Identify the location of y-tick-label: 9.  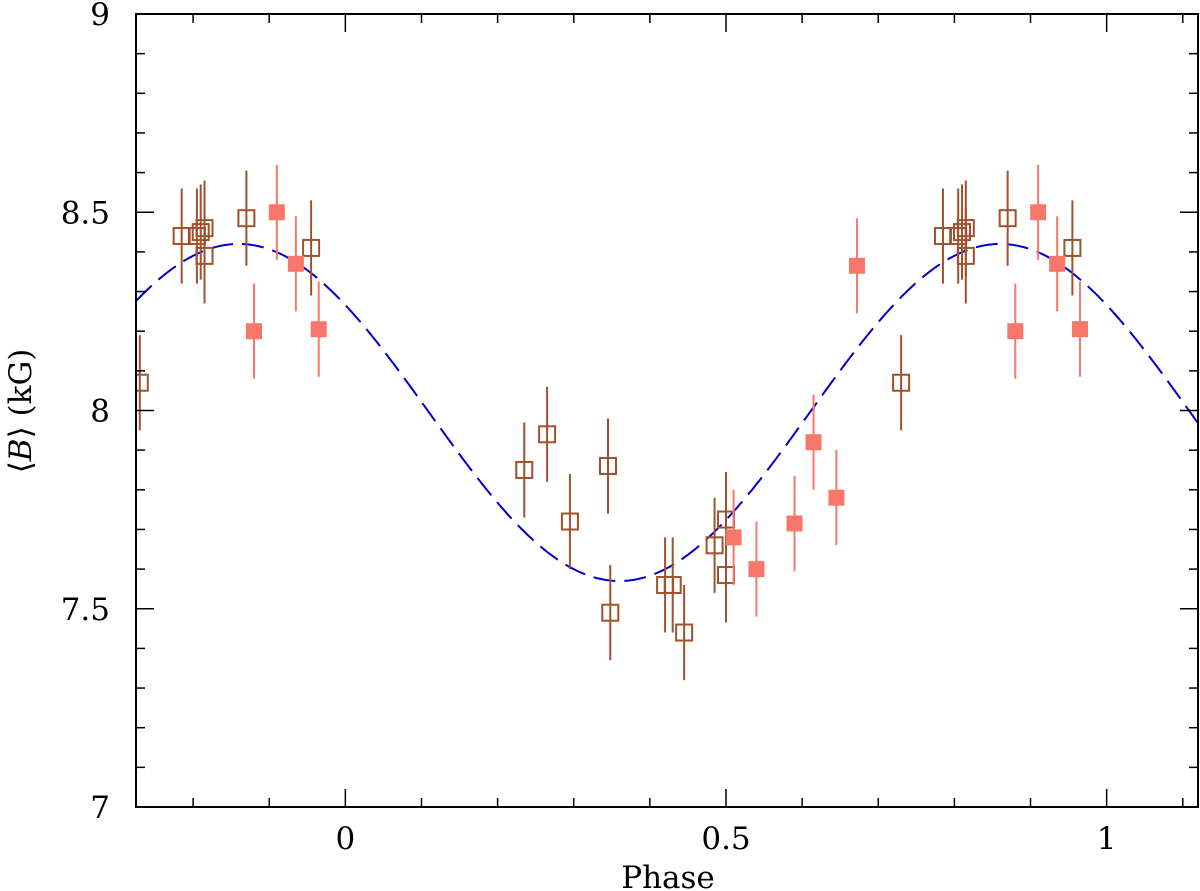
(100, 16).